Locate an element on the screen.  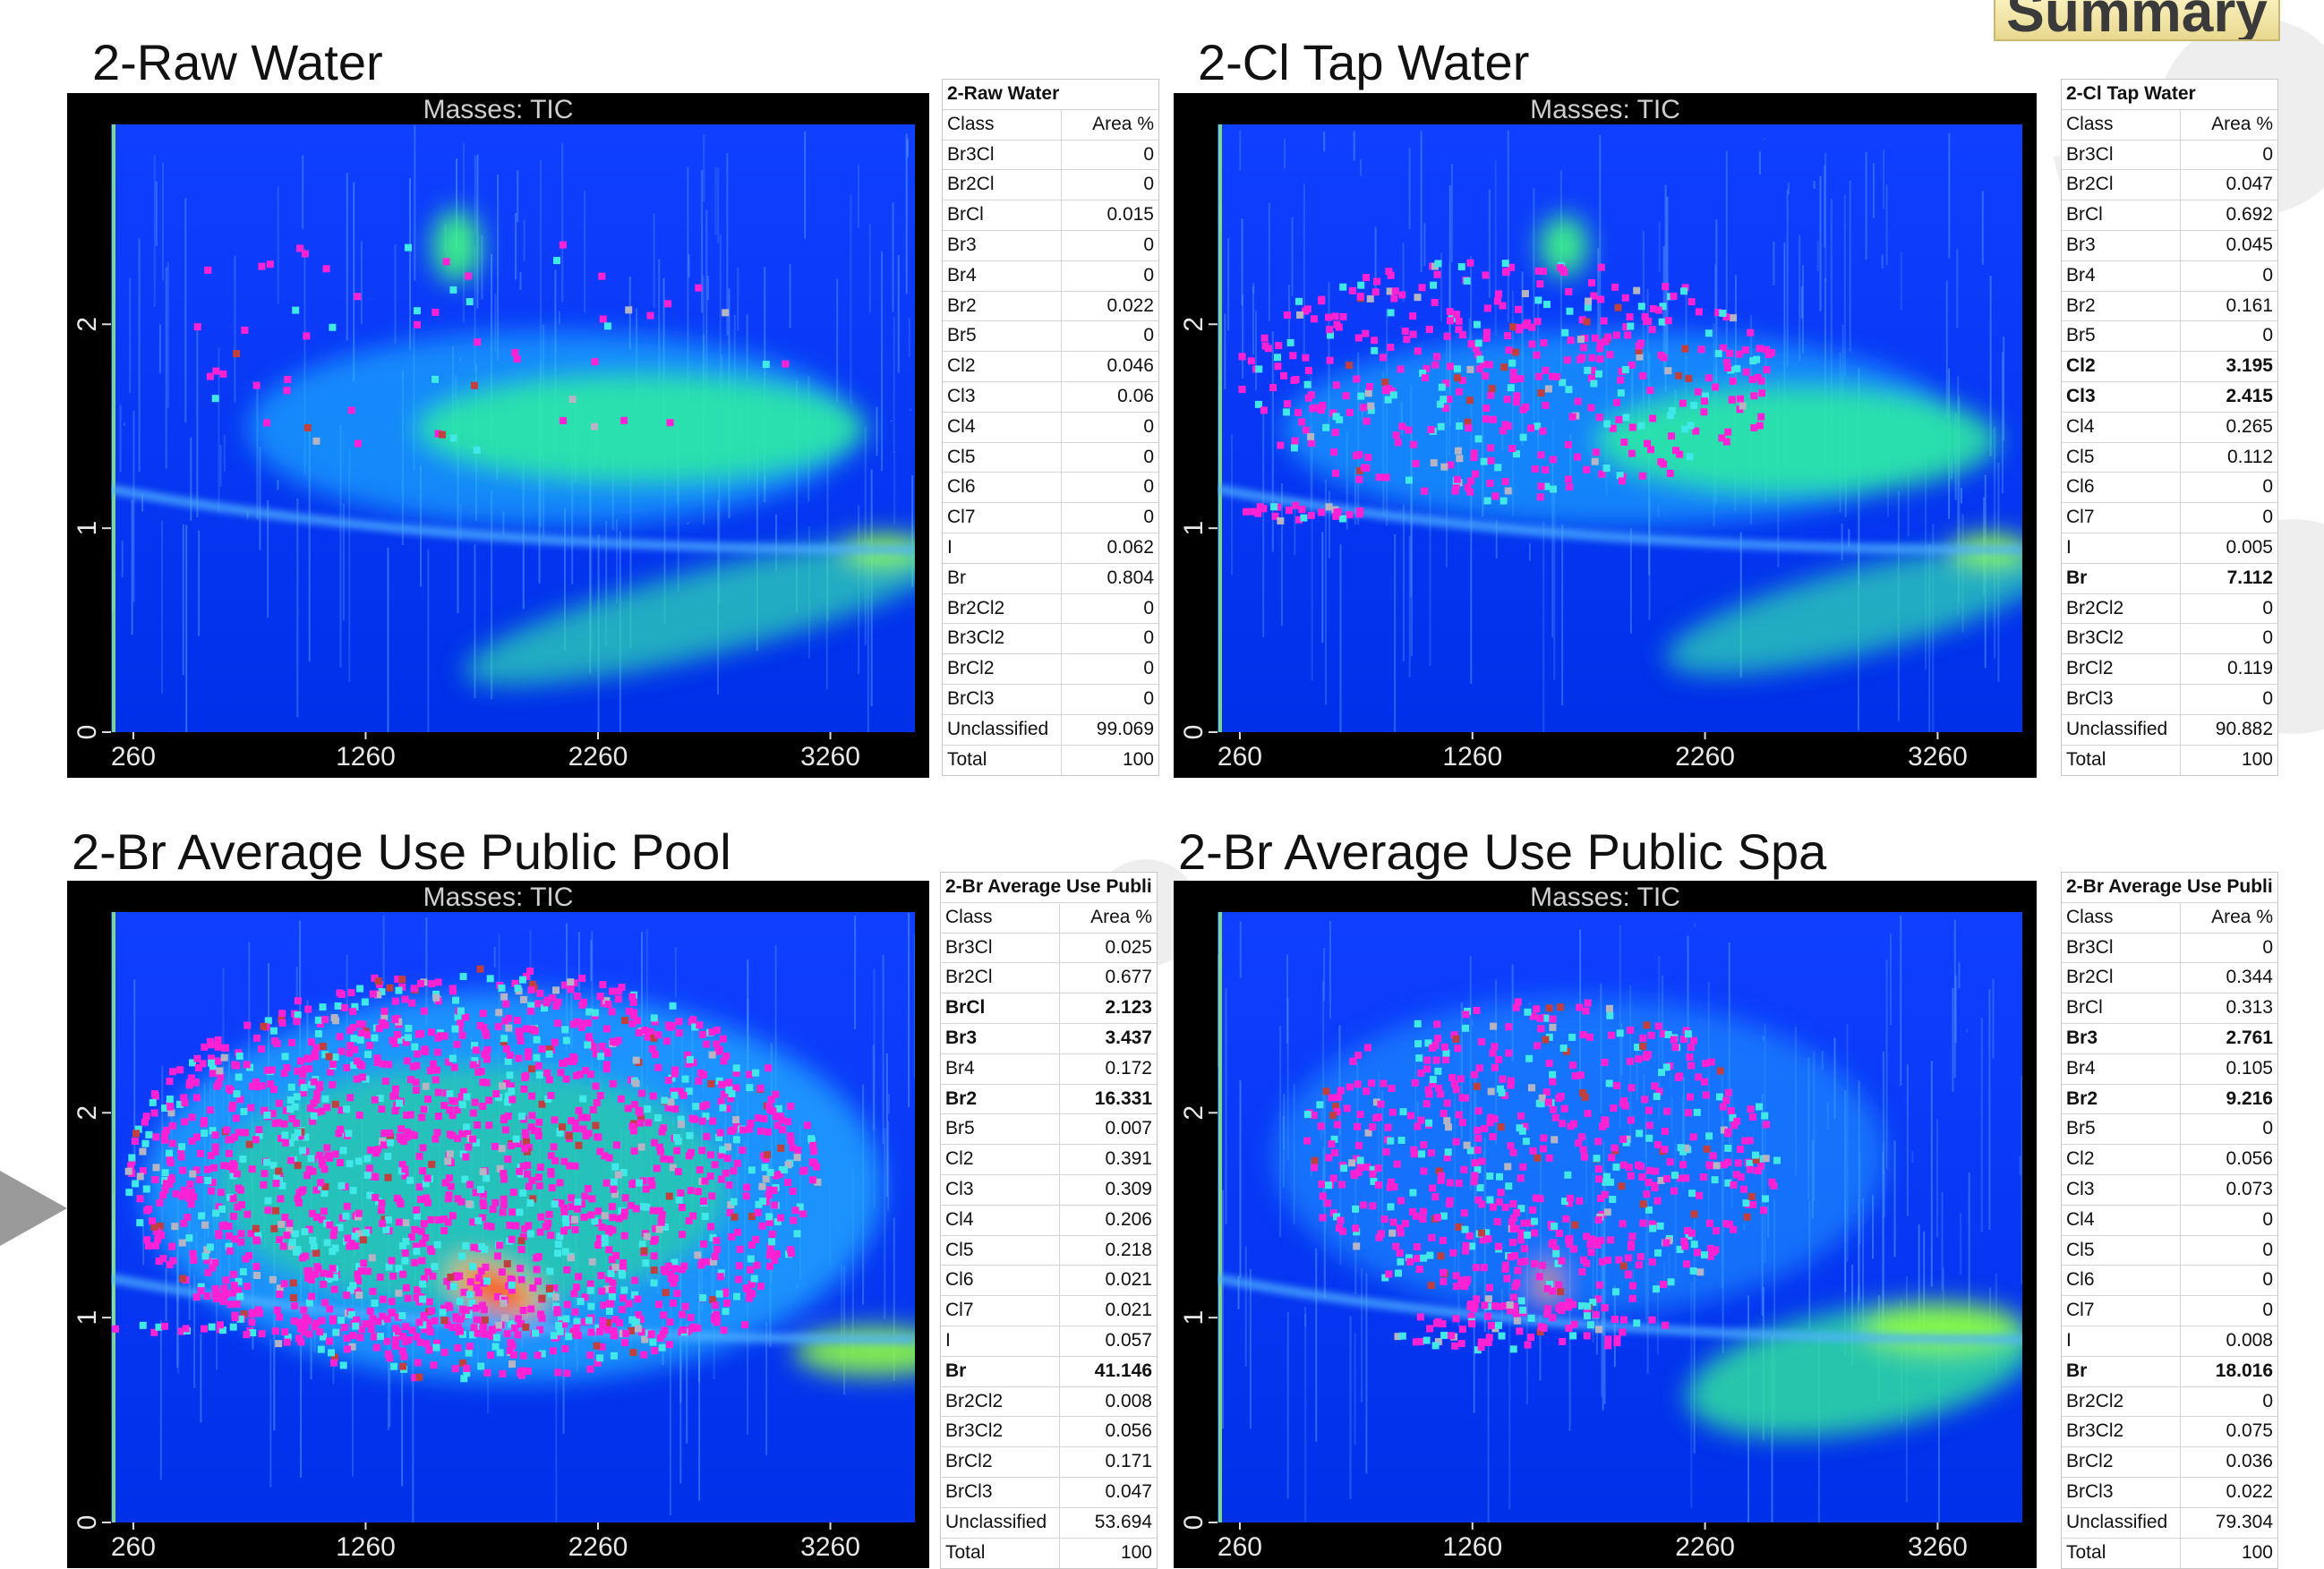
area-cell: 0 is located at coordinates (1110, 609).